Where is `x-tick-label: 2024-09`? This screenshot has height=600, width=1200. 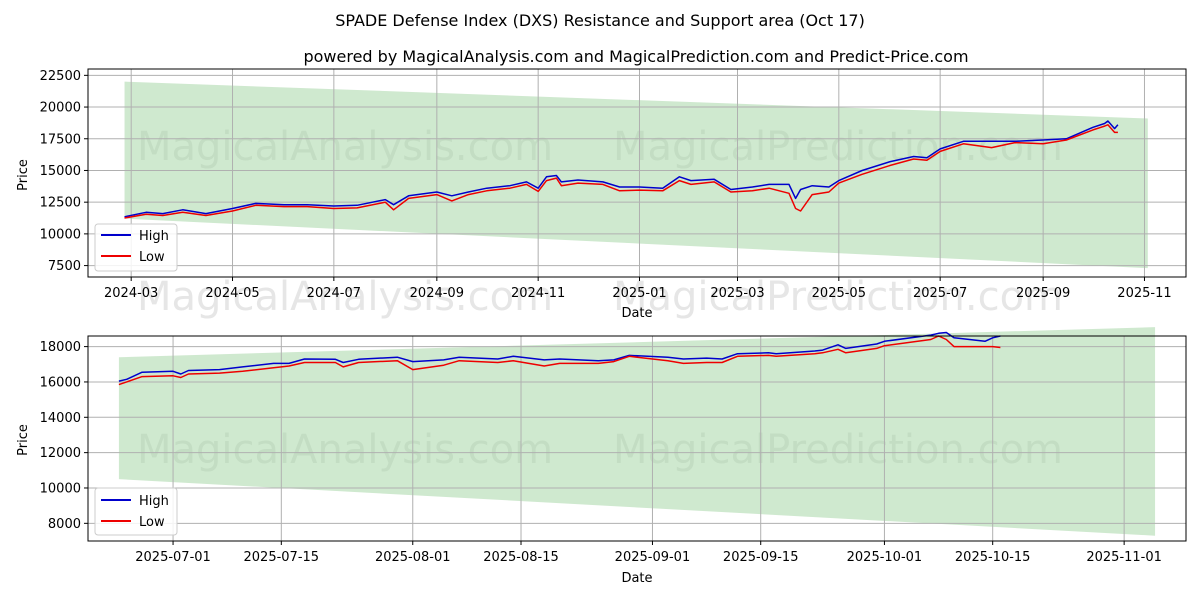 x-tick-label: 2024-09 is located at coordinates (437, 293).